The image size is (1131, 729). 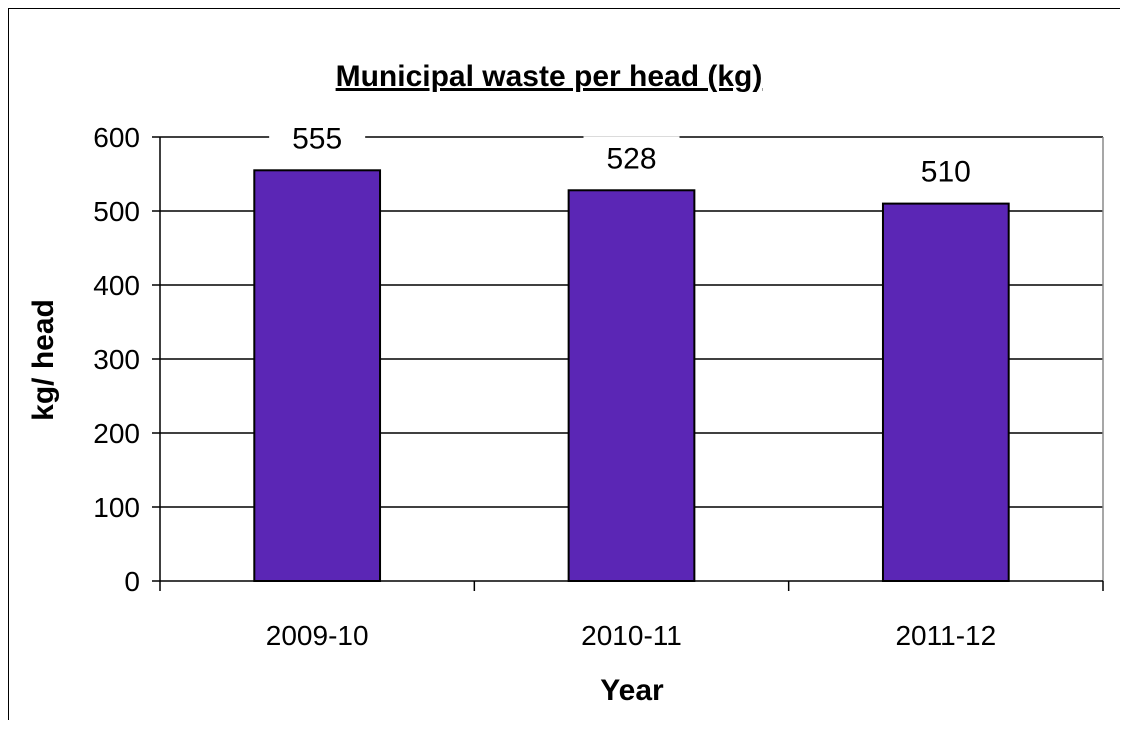 What do you see at coordinates (549, 76) in the screenshot?
I see `chart-title: Municipal waste per head (kg)` at bounding box center [549, 76].